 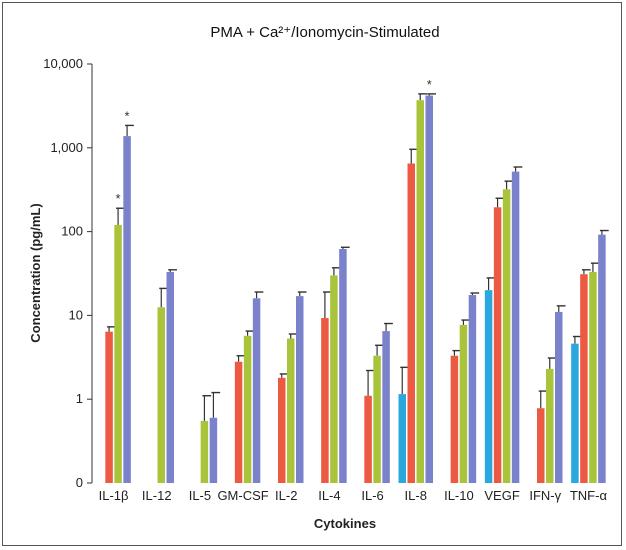 I want to click on x-tick-label: IL-12, so click(x=157, y=495).